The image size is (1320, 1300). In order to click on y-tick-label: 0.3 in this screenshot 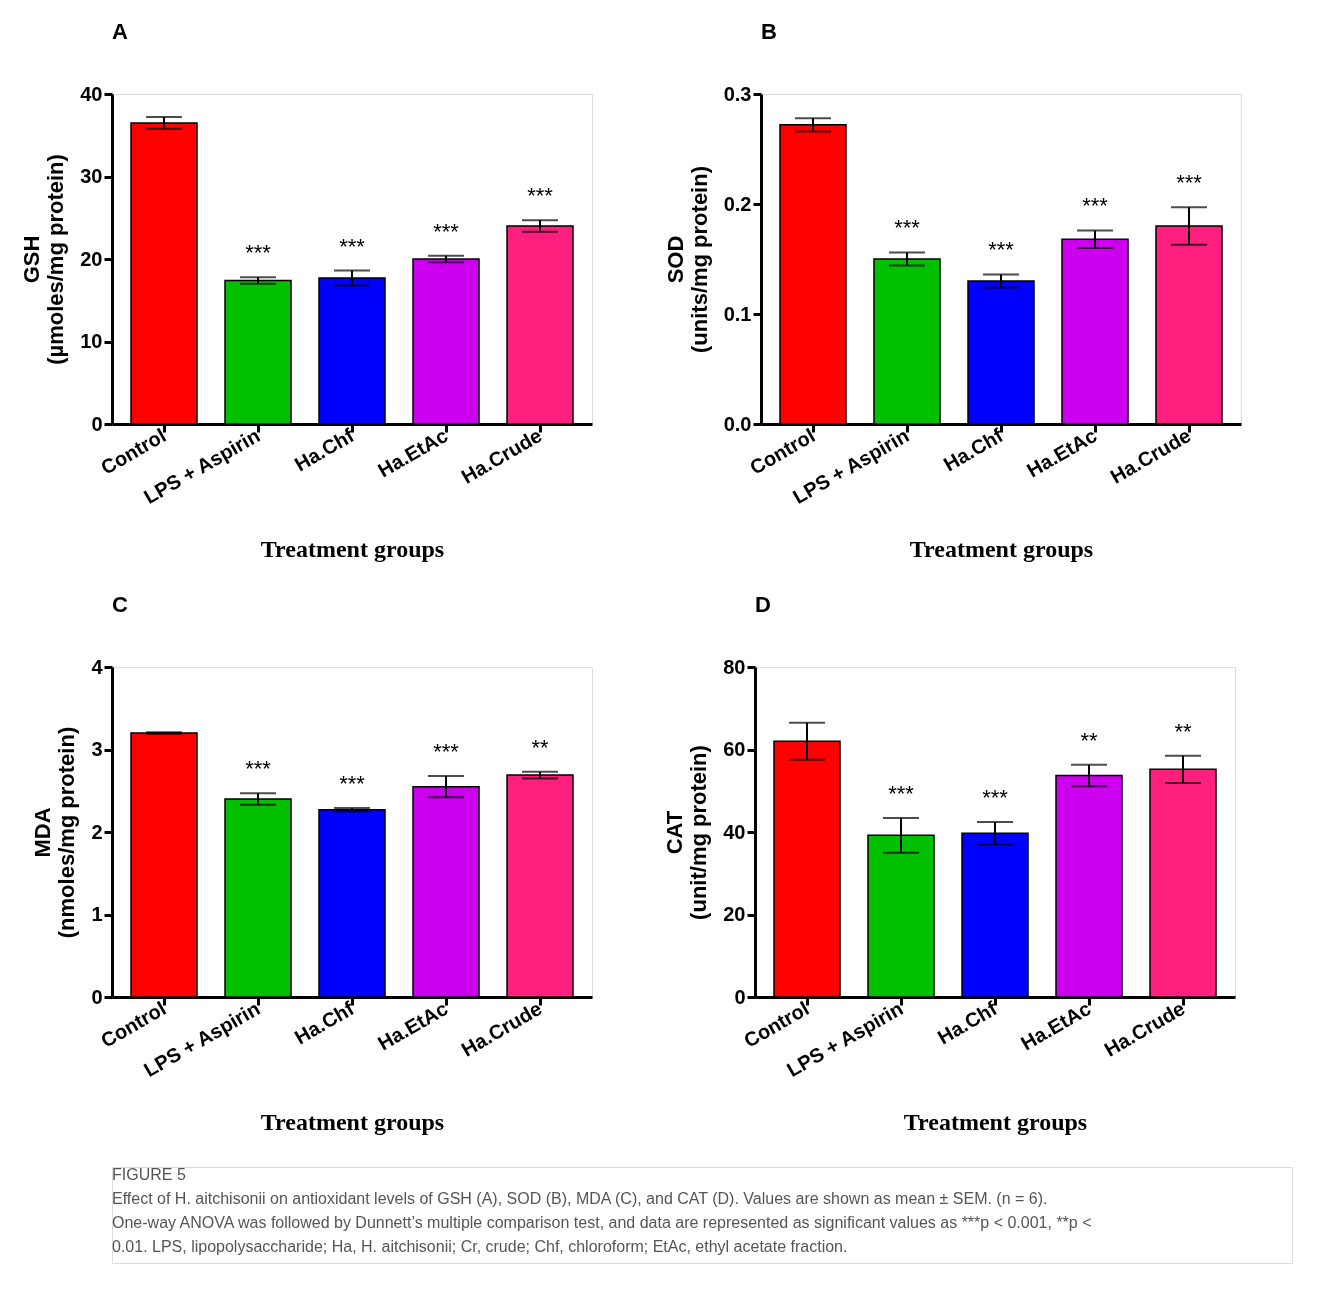, I will do `click(737, 93)`.